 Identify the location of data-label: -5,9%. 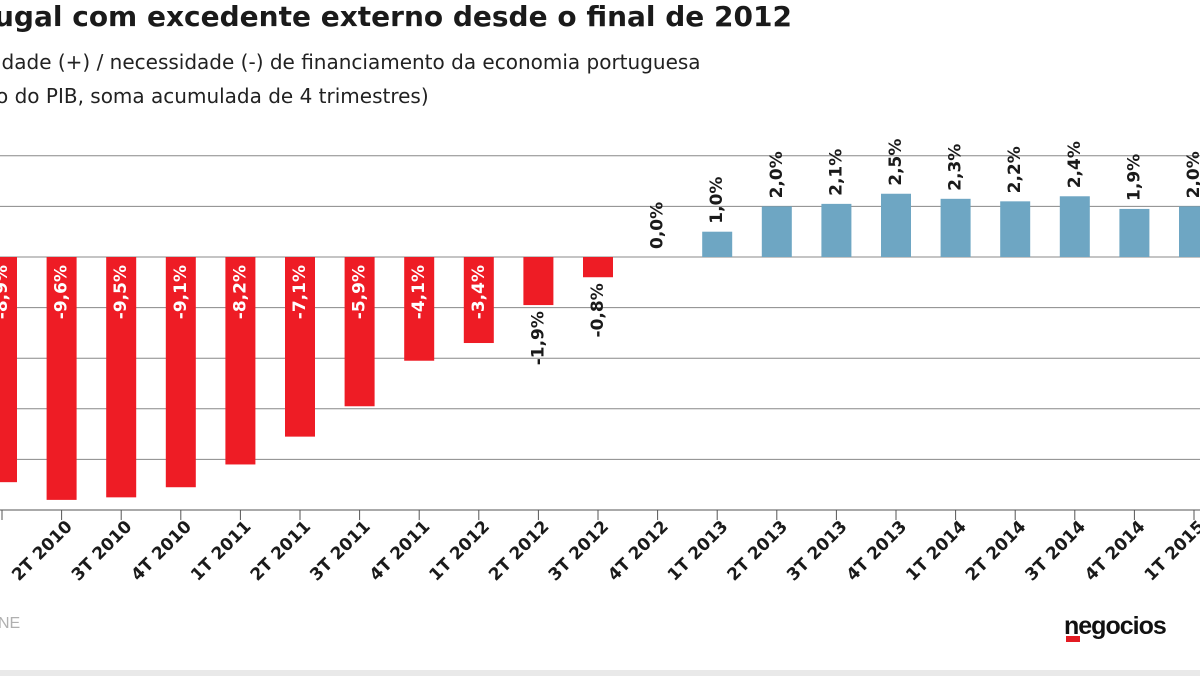
(360, 292).